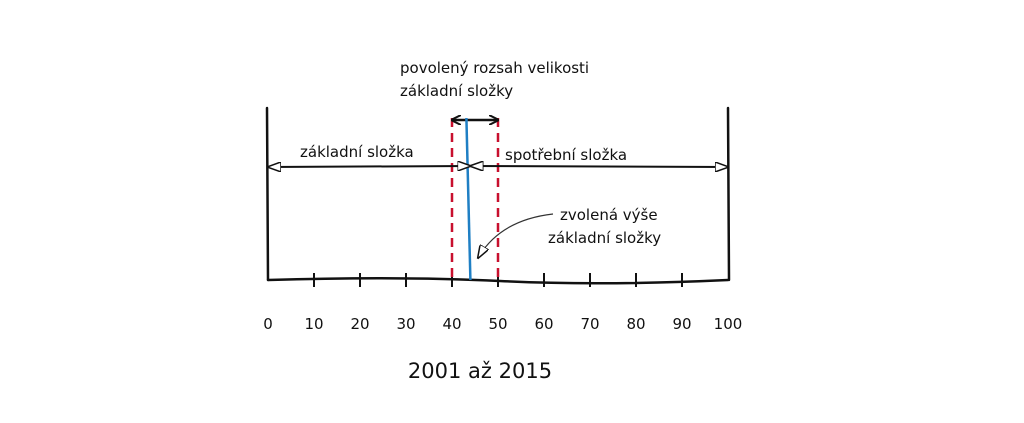  I want to click on tick-label: 60, so click(543, 324).